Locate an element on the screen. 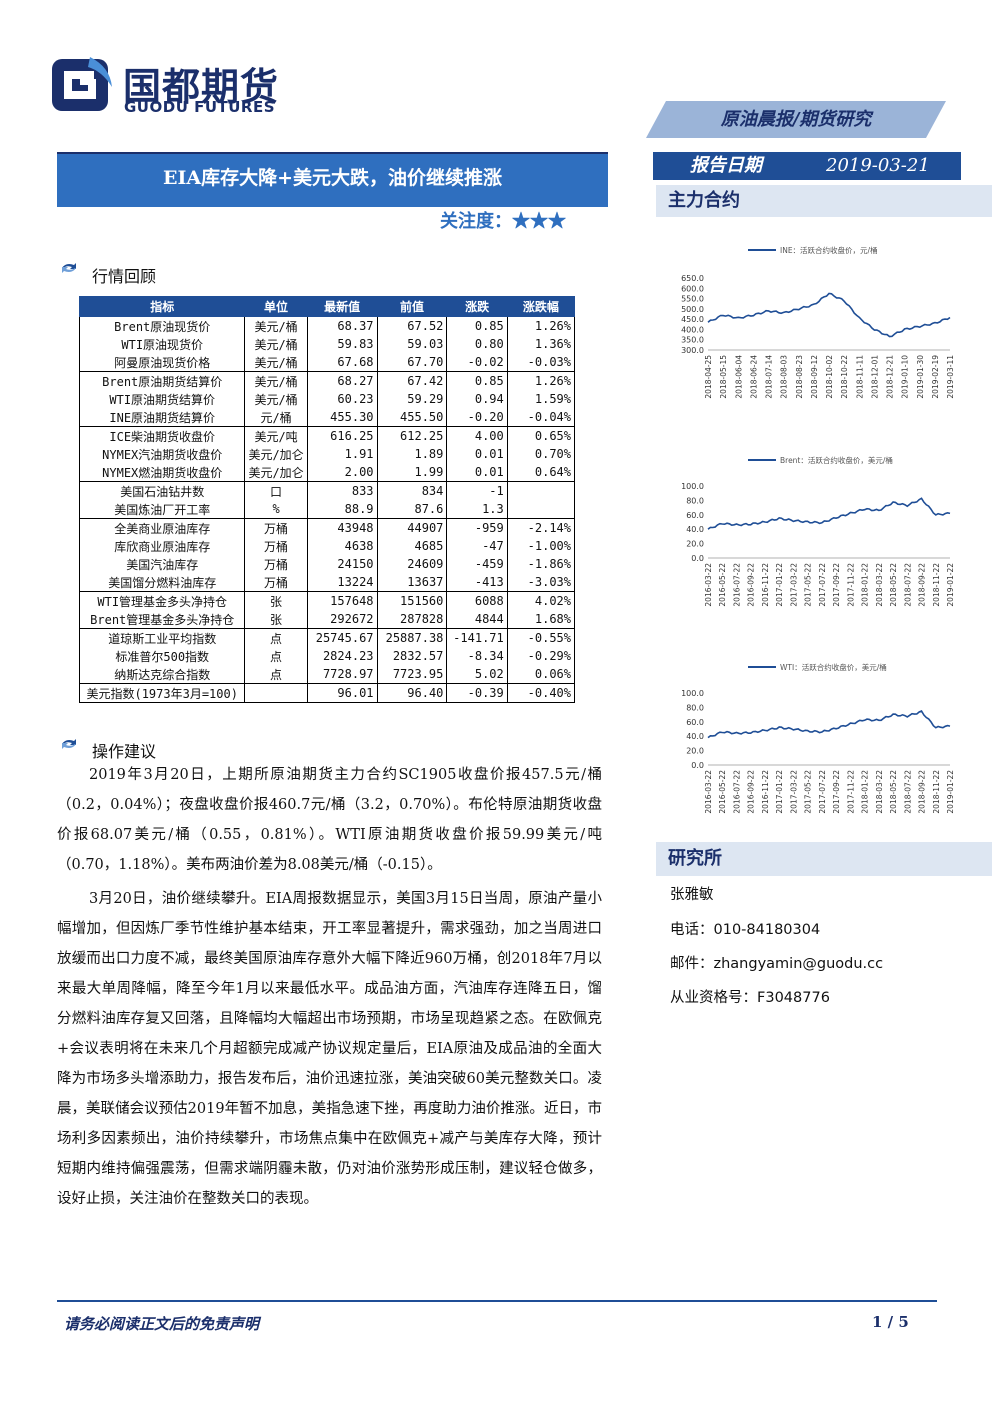 The image size is (992, 1403). cell-change: -0.02 is located at coordinates (477, 362).